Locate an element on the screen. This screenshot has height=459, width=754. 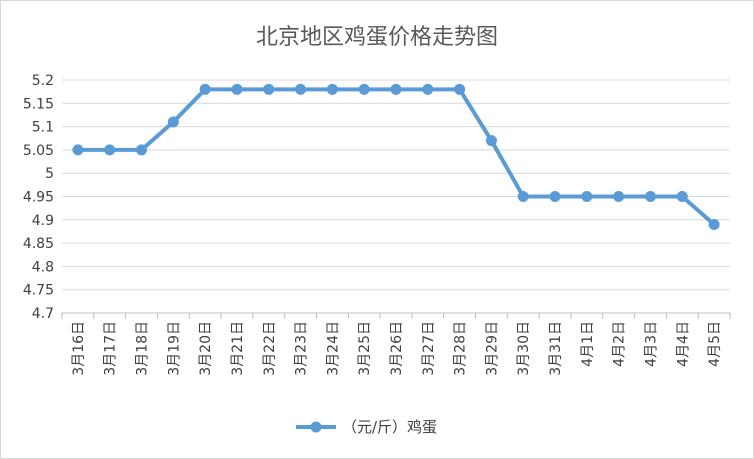
y-tick-label: 5.15 is located at coordinates (38, 104).